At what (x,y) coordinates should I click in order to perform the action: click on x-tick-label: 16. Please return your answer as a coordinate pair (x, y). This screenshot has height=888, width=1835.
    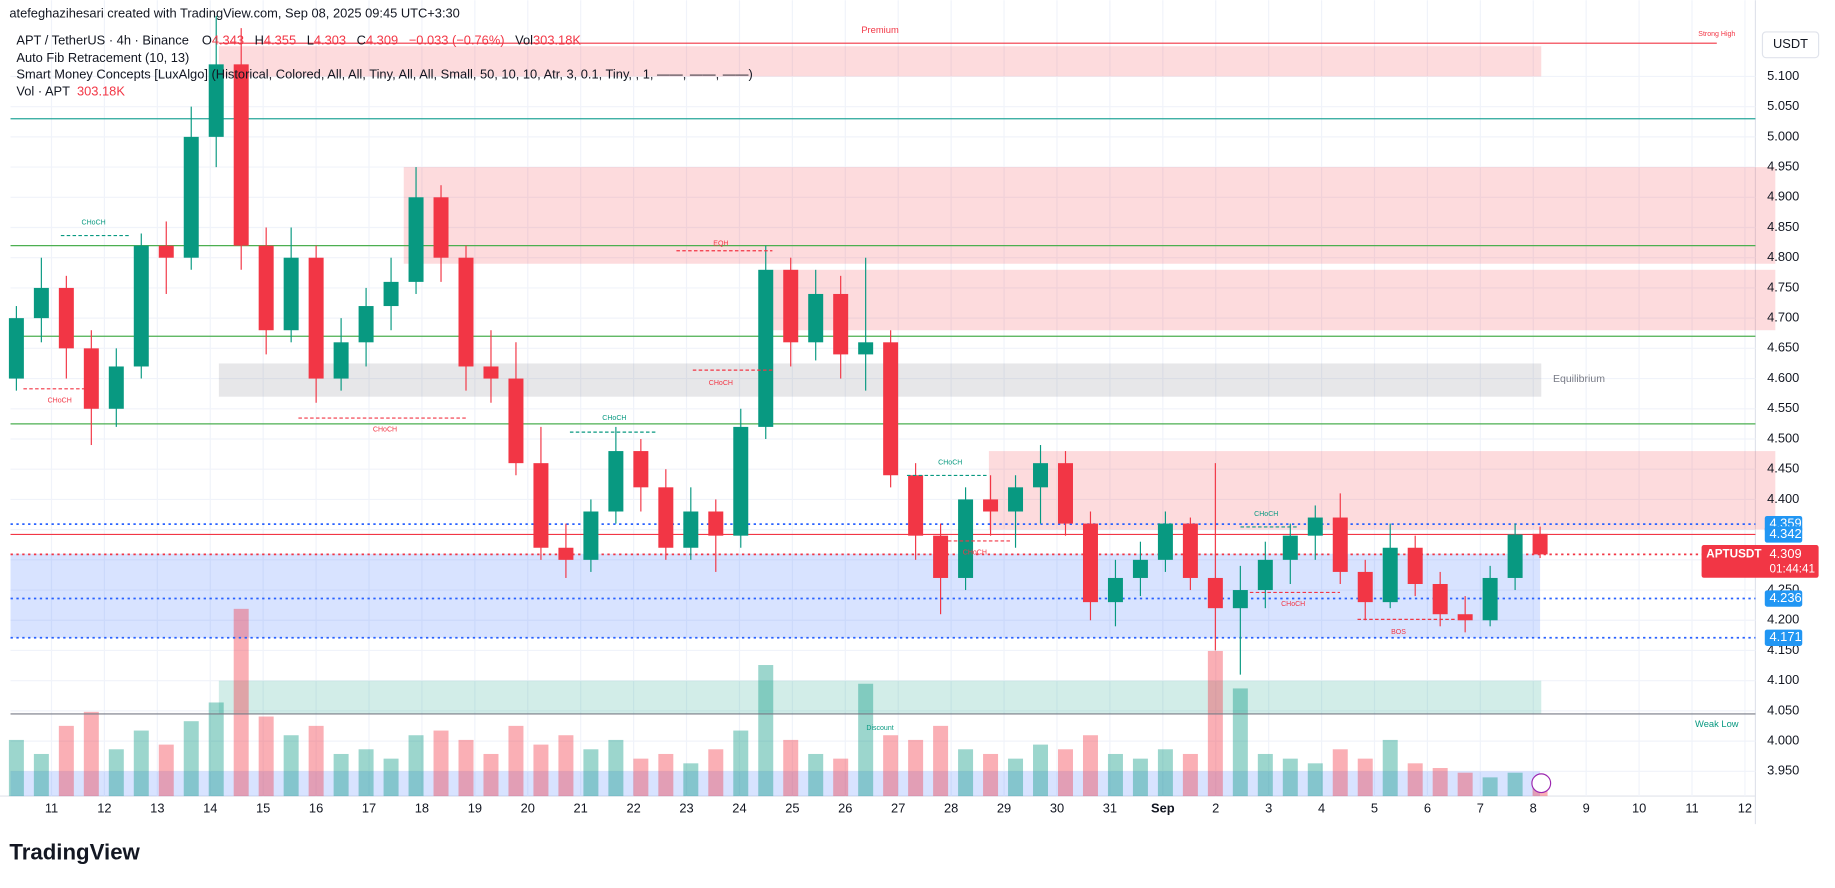
    Looking at the image, I should click on (316, 807).